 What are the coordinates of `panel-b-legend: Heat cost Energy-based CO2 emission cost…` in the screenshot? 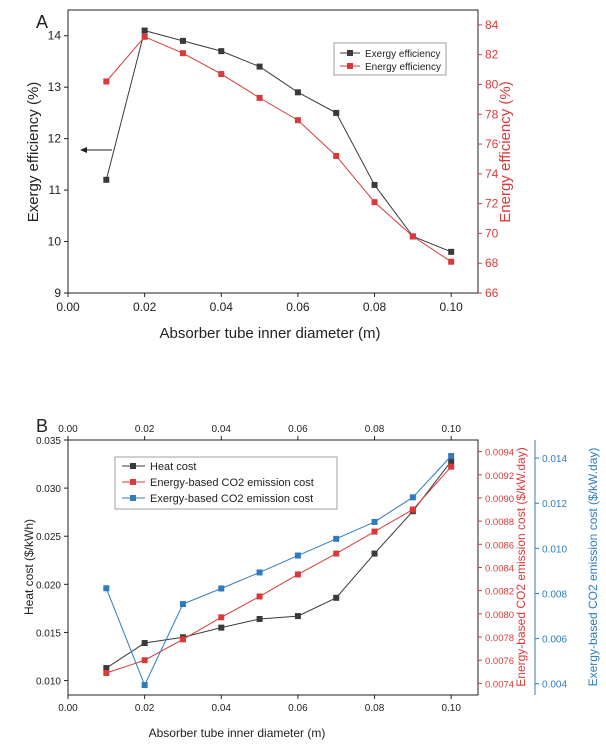 It's located at (226, 483).